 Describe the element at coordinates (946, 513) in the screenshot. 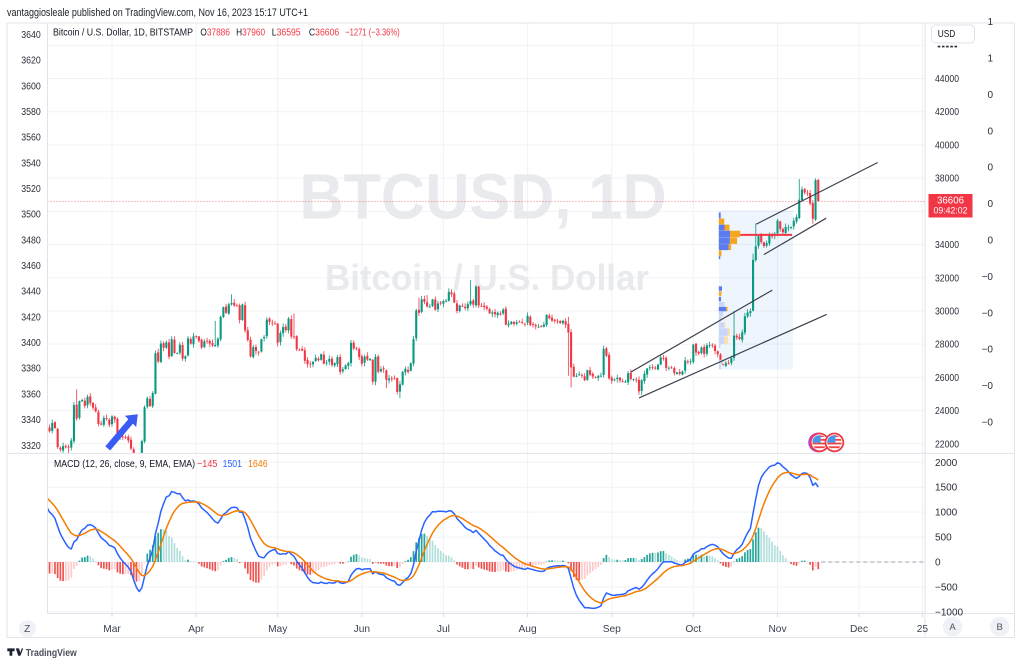

I see `svg-text: 1000` at that location.